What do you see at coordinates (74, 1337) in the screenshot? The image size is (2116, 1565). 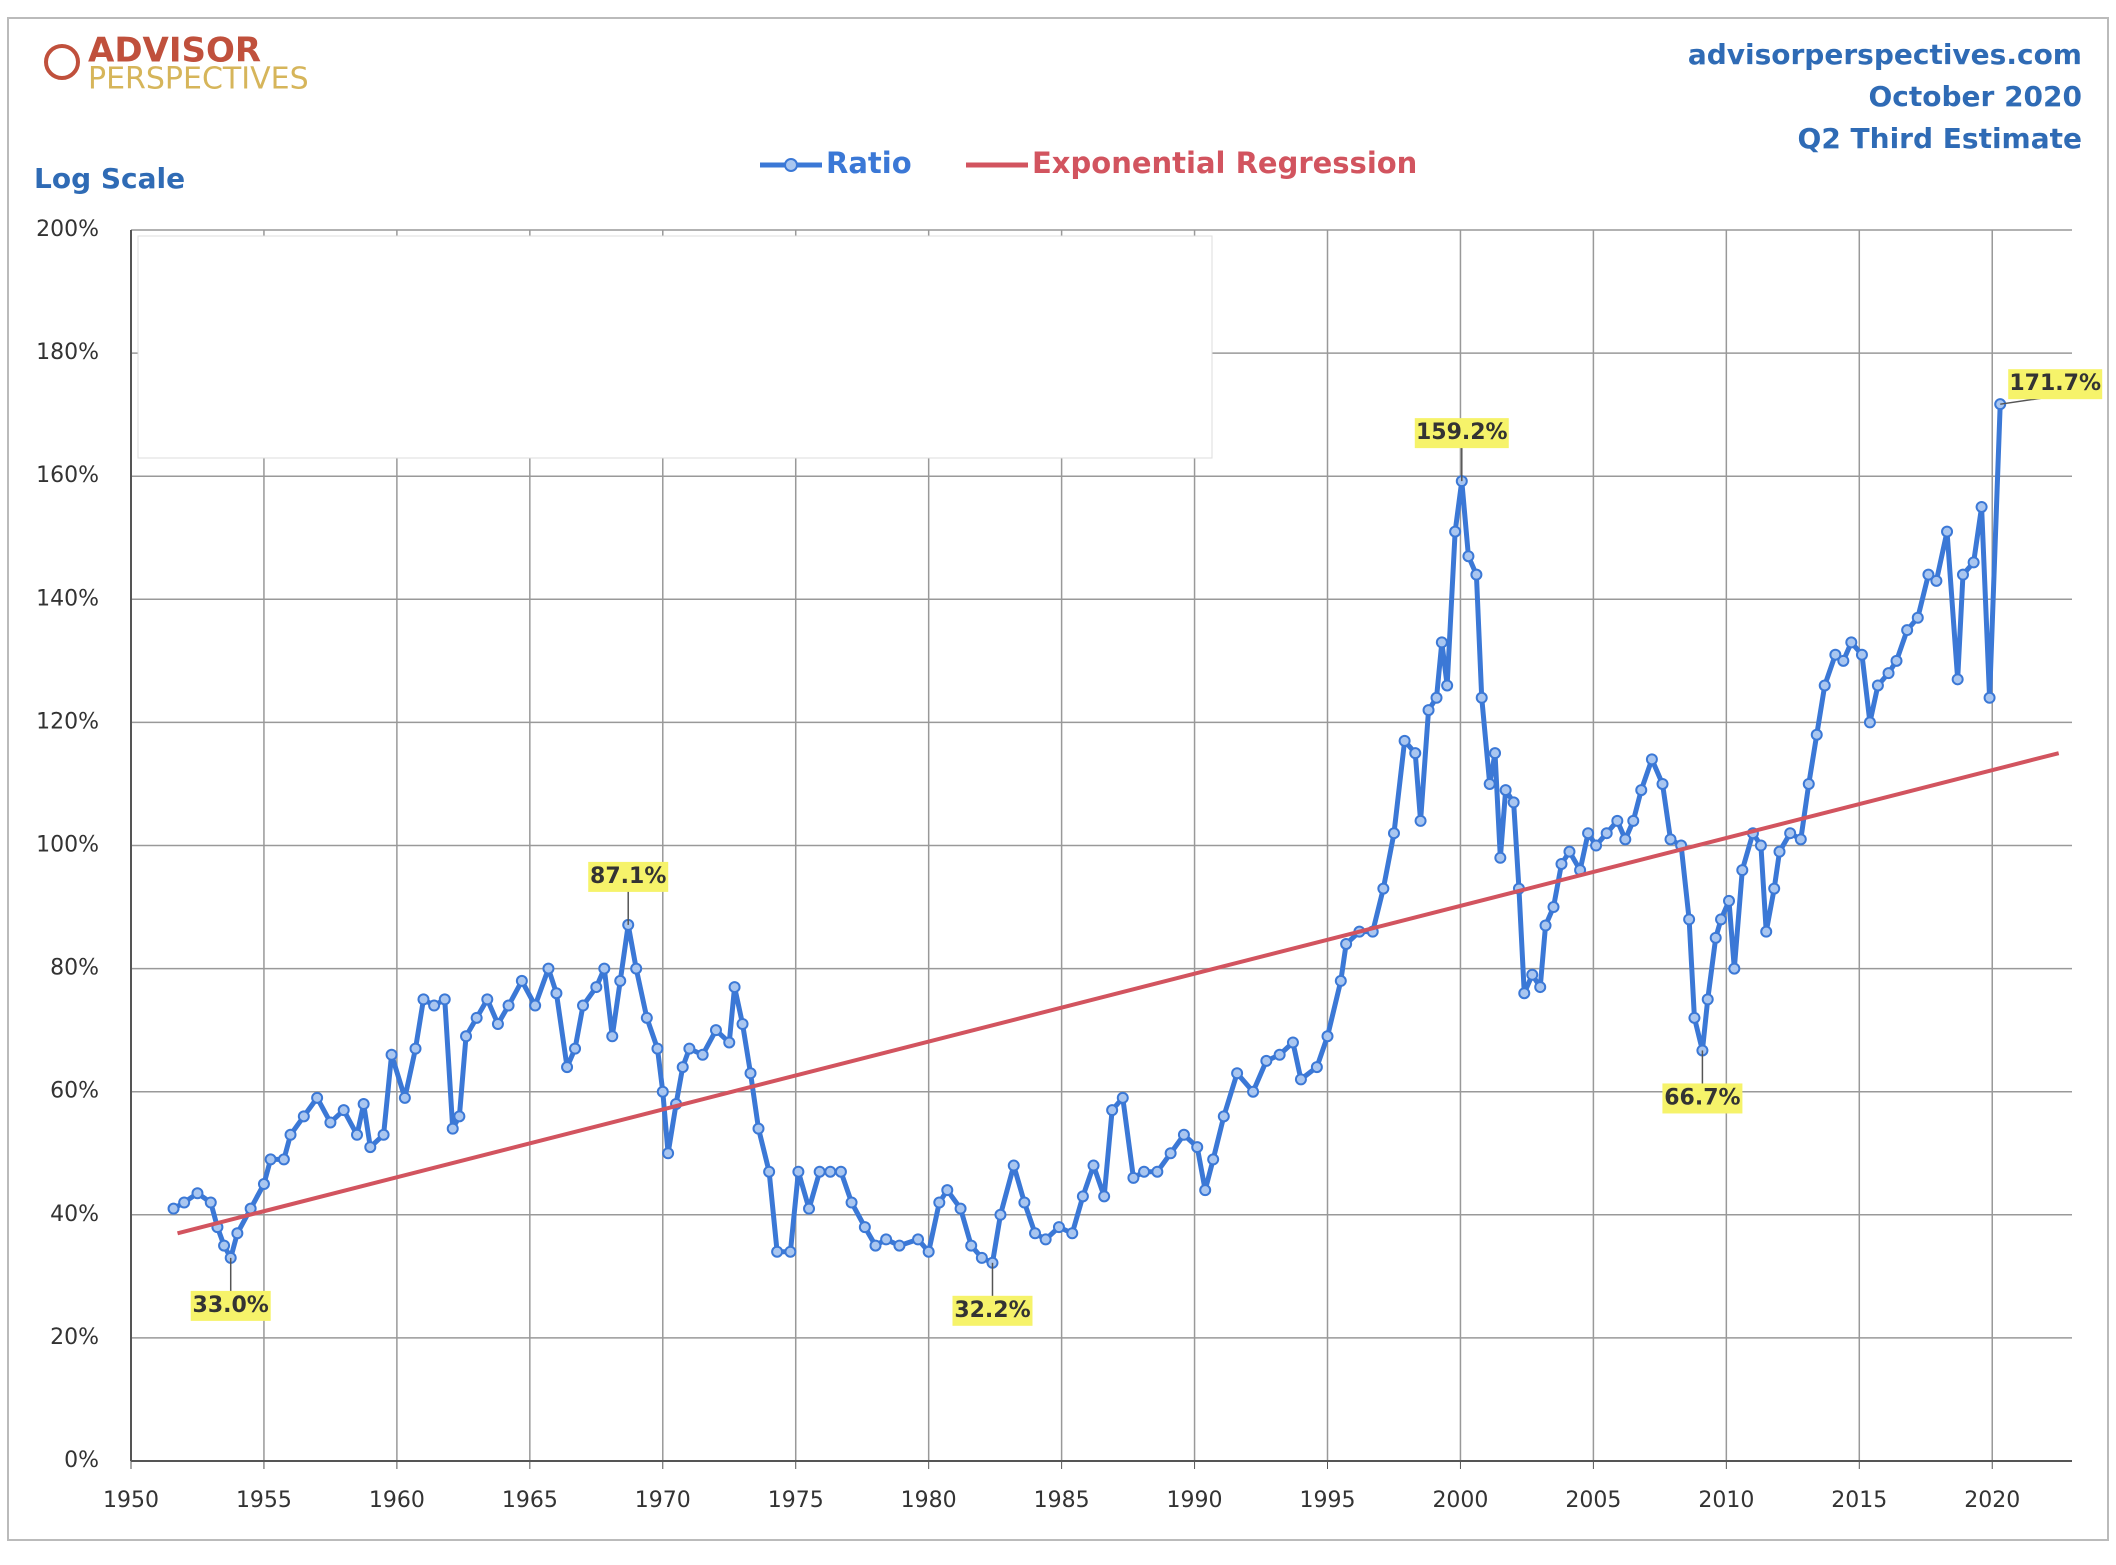 I see `y-tick-label: 20%` at bounding box center [74, 1337].